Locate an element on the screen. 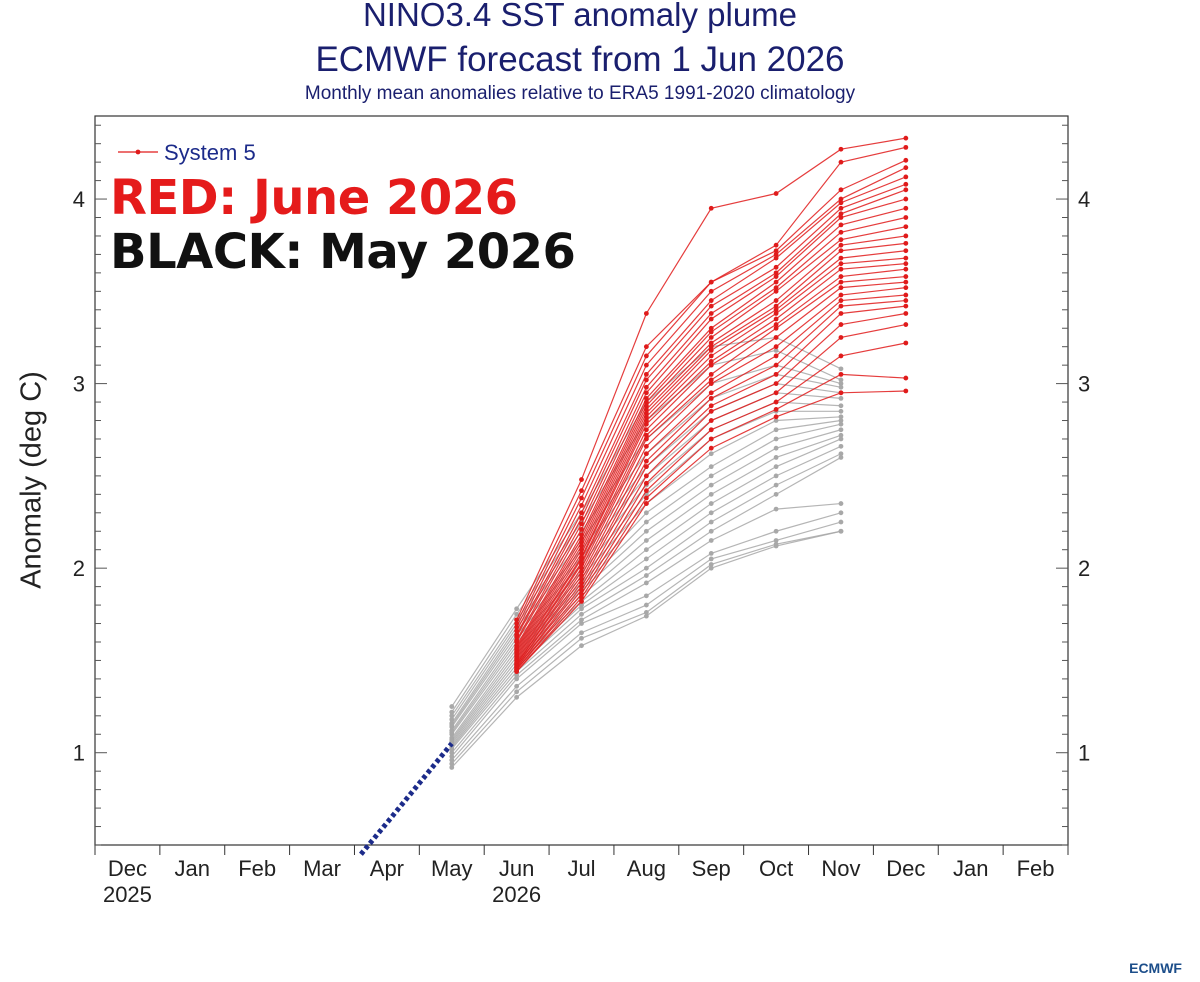 This screenshot has height=982, width=1200. x-tick-label: Apr is located at coordinates (387, 868).